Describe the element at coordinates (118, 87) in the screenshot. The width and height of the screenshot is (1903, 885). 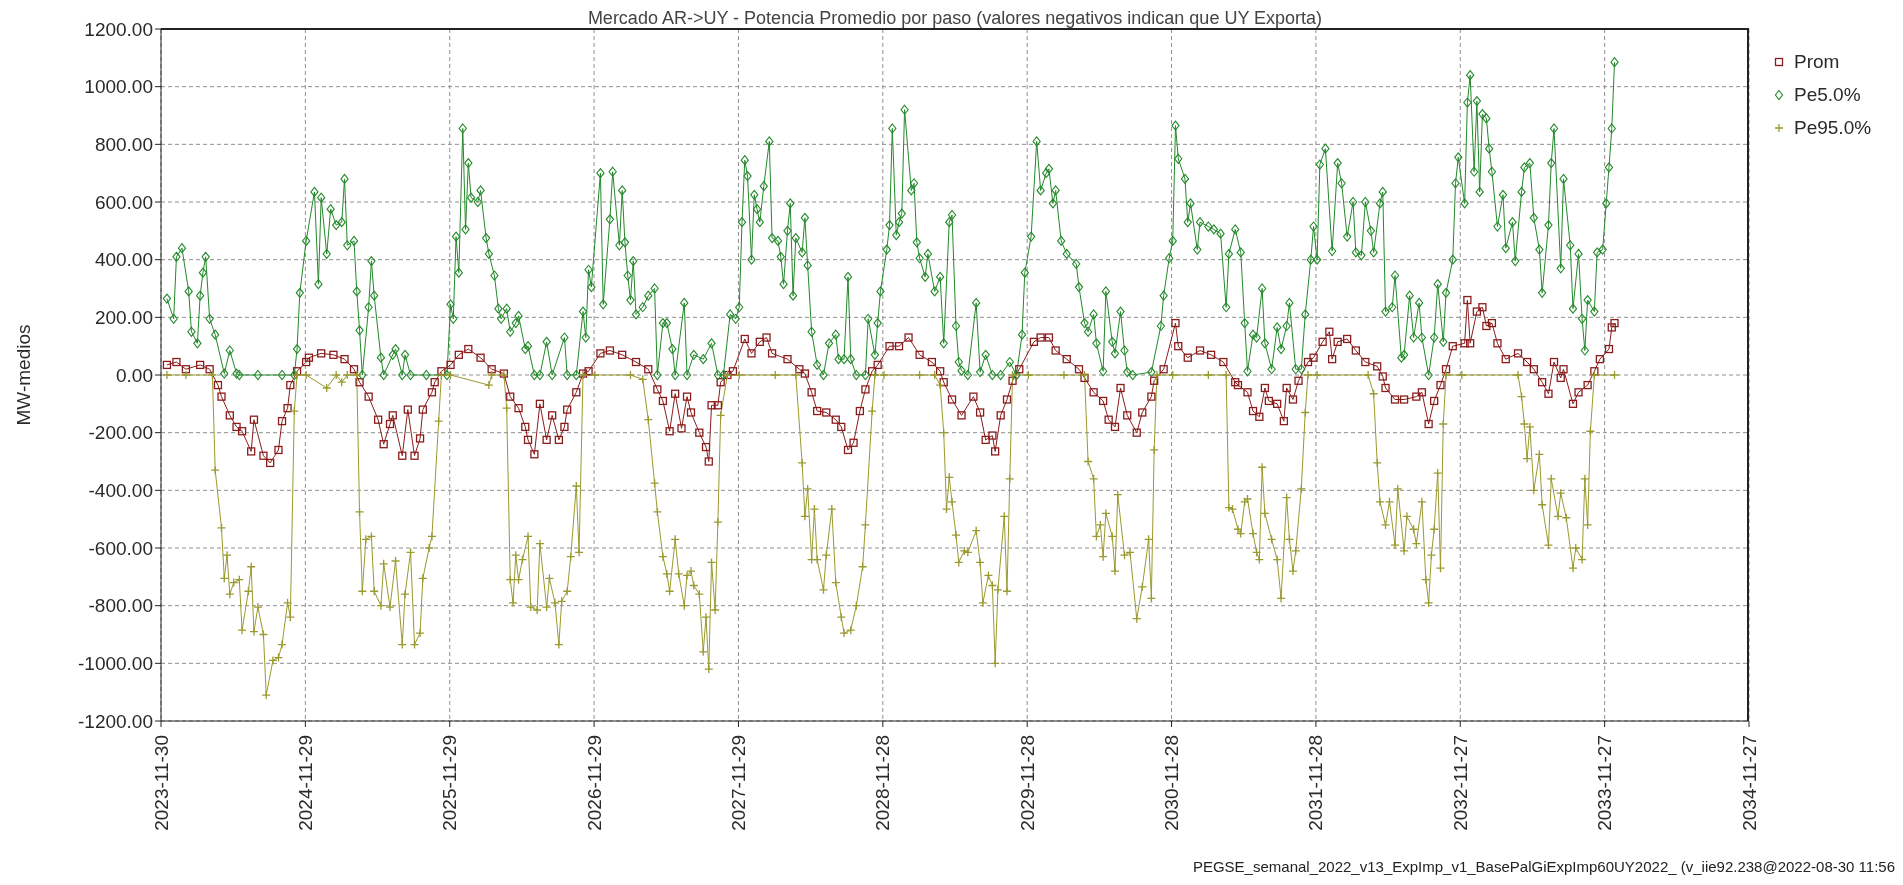
I see `y-tick-label: 1000.00` at that location.